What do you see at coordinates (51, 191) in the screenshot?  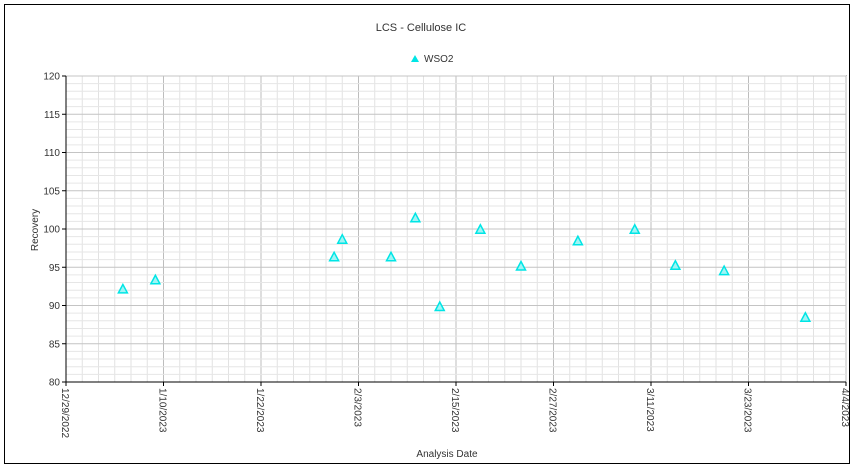 I see `y-tick-label: 105` at bounding box center [51, 191].